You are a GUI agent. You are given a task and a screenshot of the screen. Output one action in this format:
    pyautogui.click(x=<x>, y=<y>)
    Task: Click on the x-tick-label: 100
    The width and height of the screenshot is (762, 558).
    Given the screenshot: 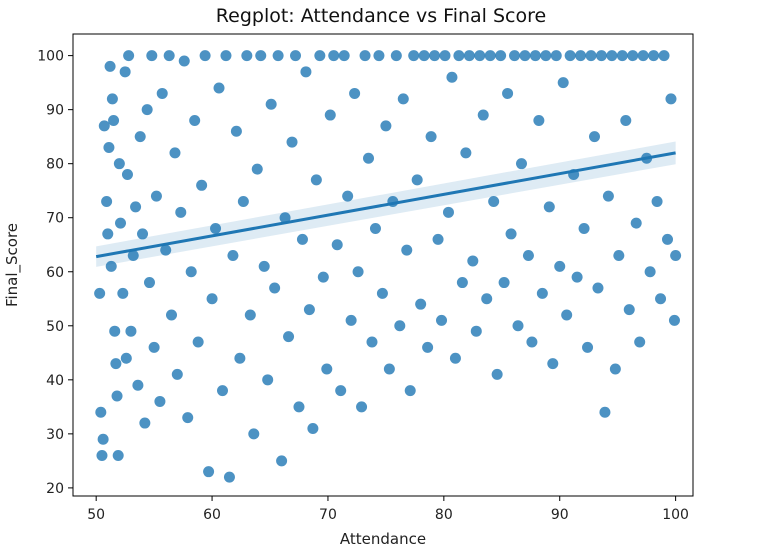 What is the action you would take?
    pyautogui.click(x=675, y=515)
    